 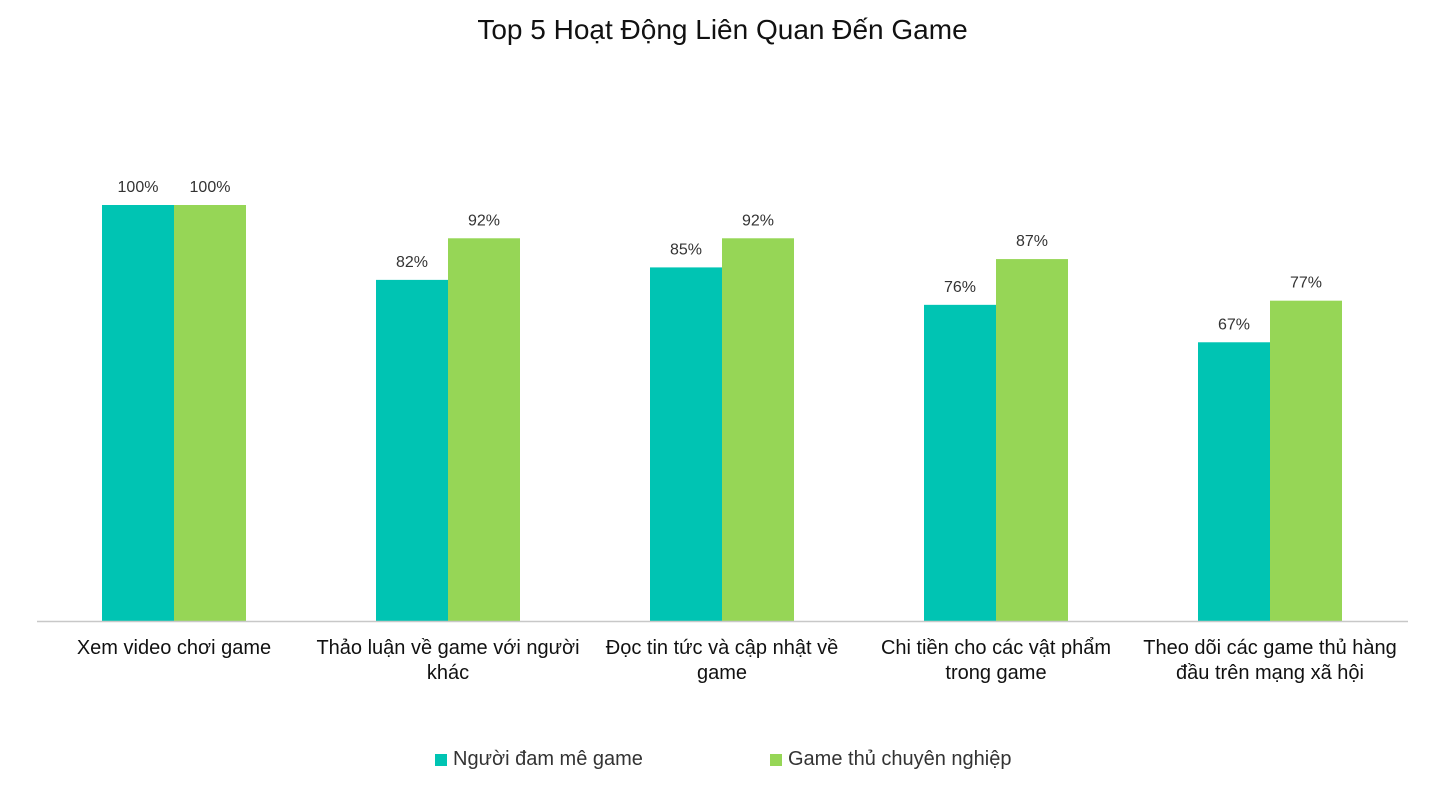 I want to click on x-tick-label: Thảo luận về game với người khác, so click(x=447, y=660).